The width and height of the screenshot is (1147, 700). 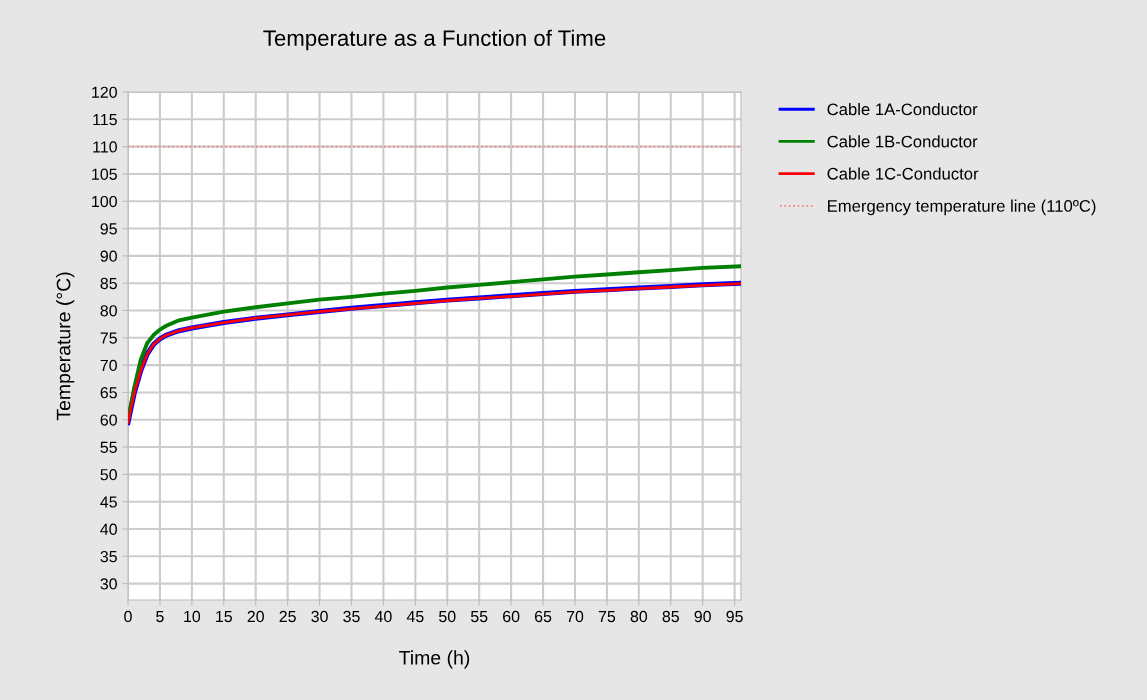 I want to click on chart-title: Temperature as a Function of Time, so click(x=434, y=40).